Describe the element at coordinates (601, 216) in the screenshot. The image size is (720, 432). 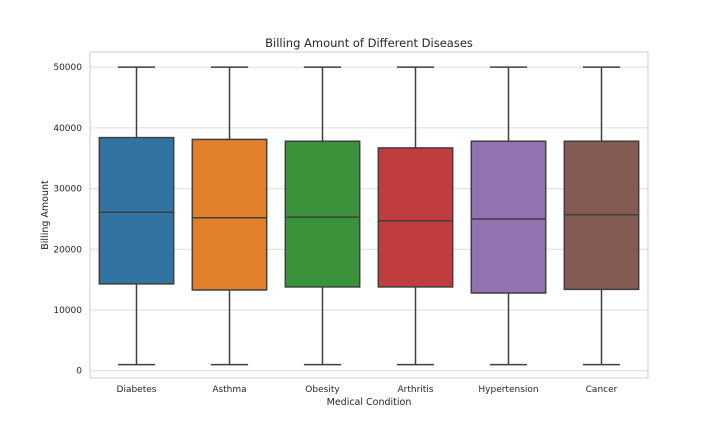
I see `box-cancer` at that location.